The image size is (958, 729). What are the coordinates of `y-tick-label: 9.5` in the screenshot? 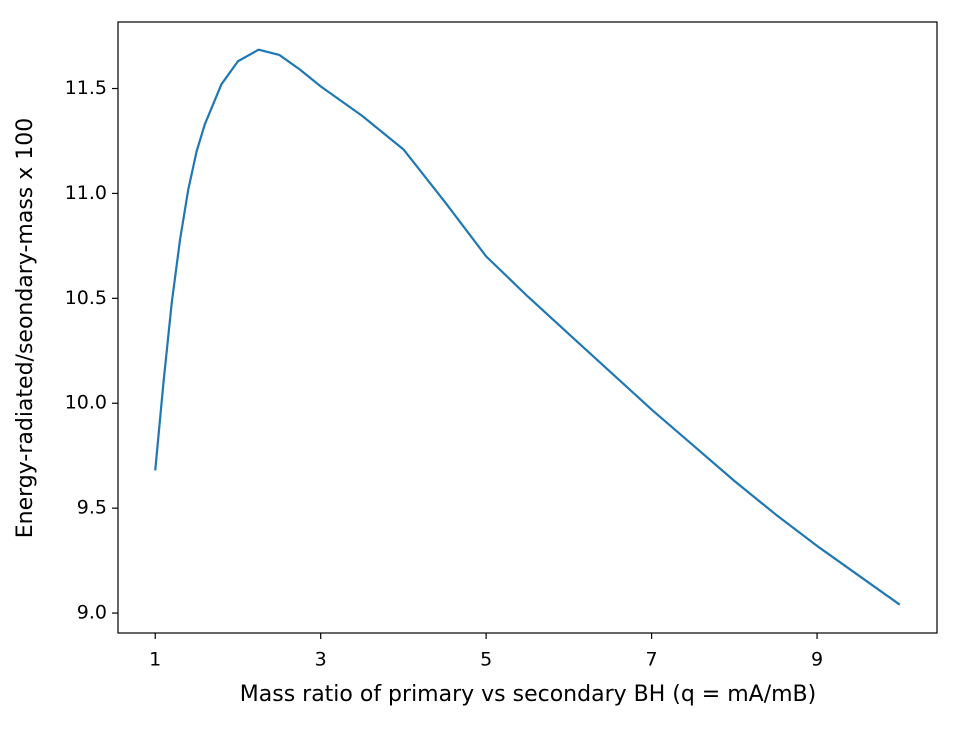 It's located at (92, 508).